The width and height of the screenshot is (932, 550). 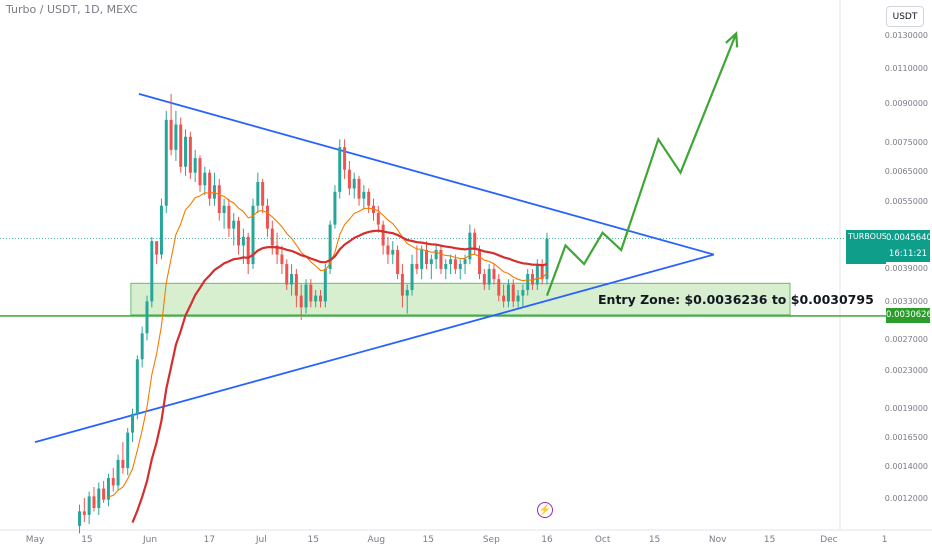 I want to click on entry-zone-label: Entry Zone: $0.0036236 to $0.0030795, so click(x=736, y=299).